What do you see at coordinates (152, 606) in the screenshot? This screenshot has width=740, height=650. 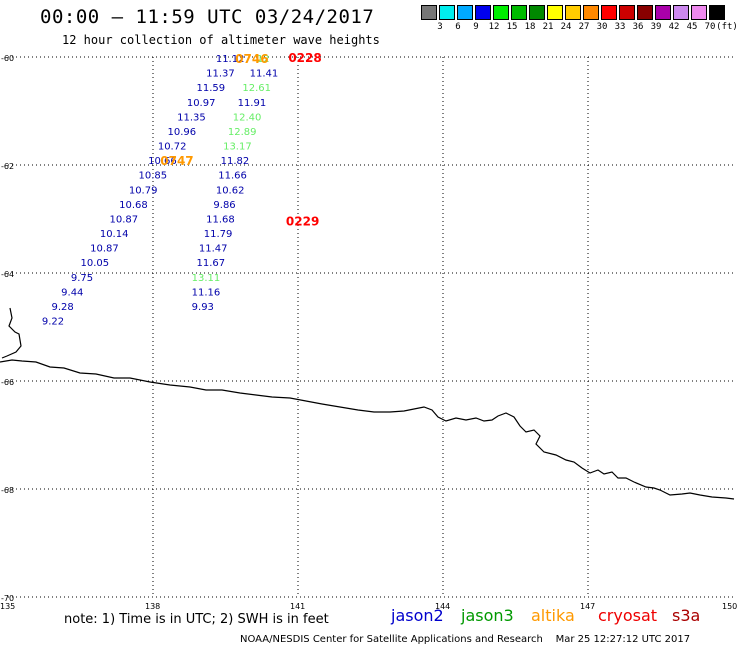 I see `longitude-label: 138` at bounding box center [152, 606].